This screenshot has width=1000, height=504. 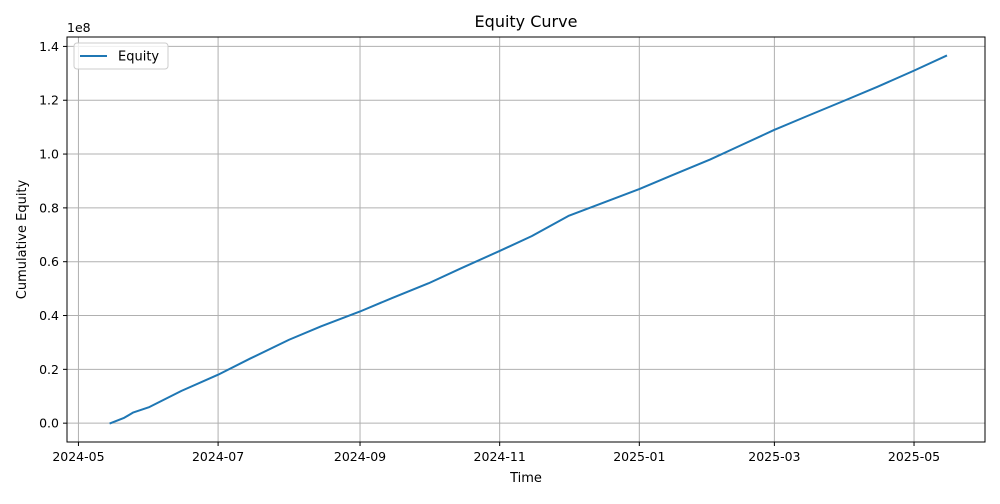 What do you see at coordinates (138, 57) in the screenshot?
I see `legend-label-equity: Equity` at bounding box center [138, 57].